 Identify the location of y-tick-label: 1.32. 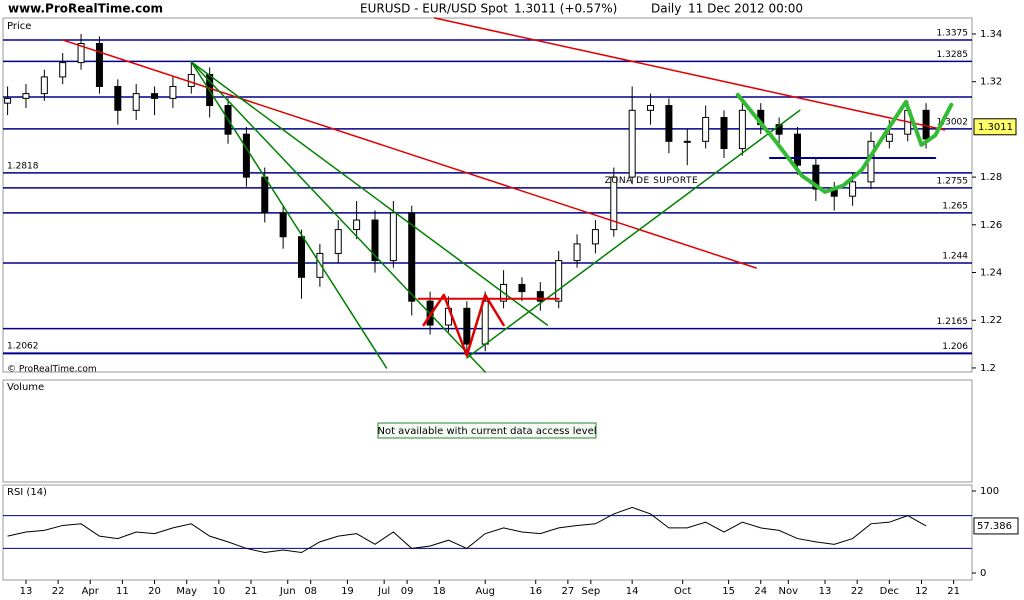
(991, 82).